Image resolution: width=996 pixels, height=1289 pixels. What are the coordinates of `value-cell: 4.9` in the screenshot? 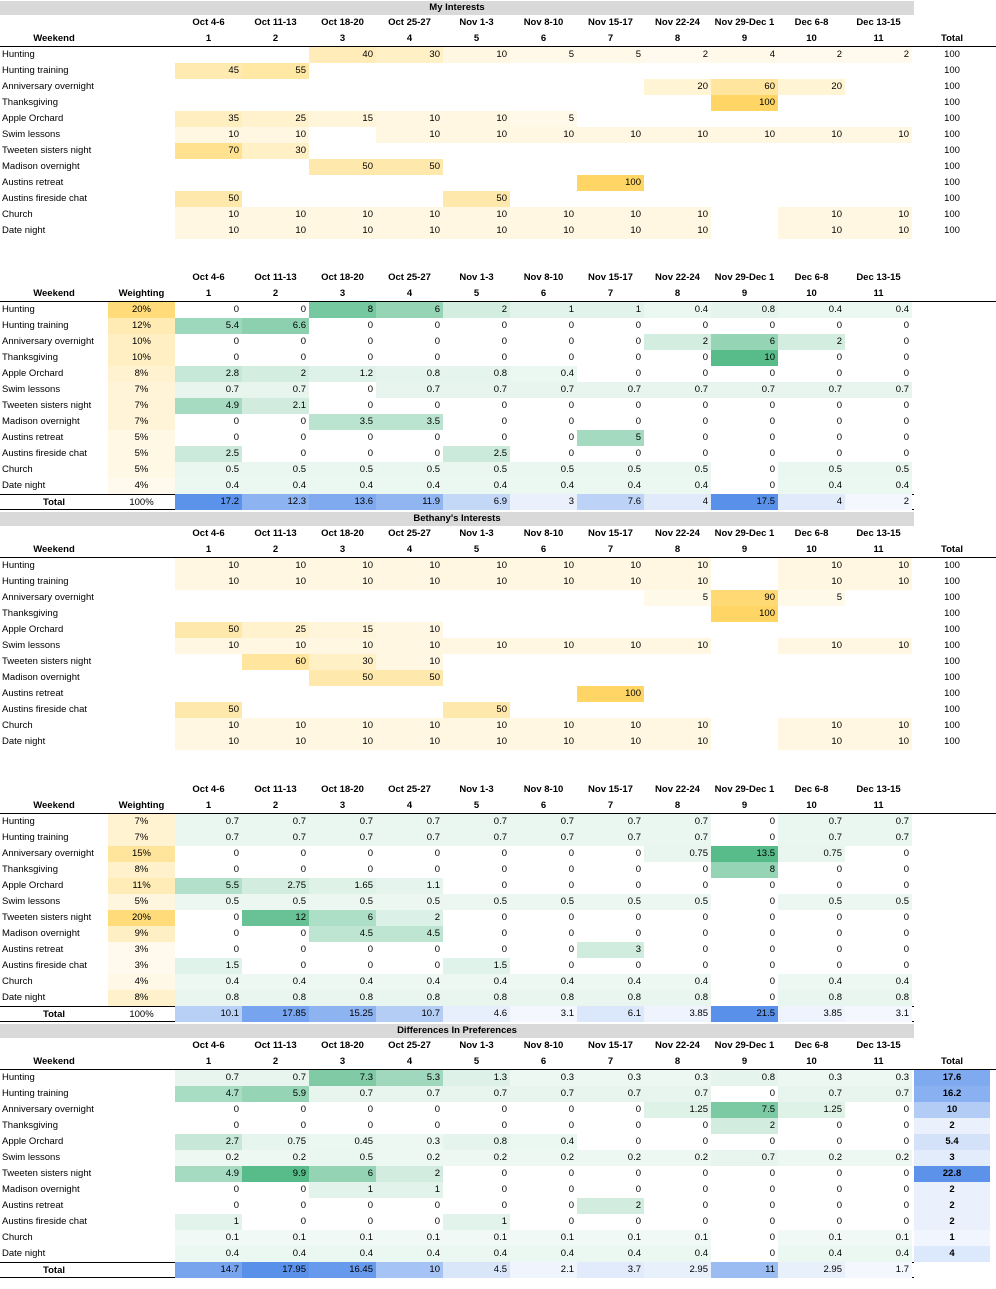 It's located at (208, 406).